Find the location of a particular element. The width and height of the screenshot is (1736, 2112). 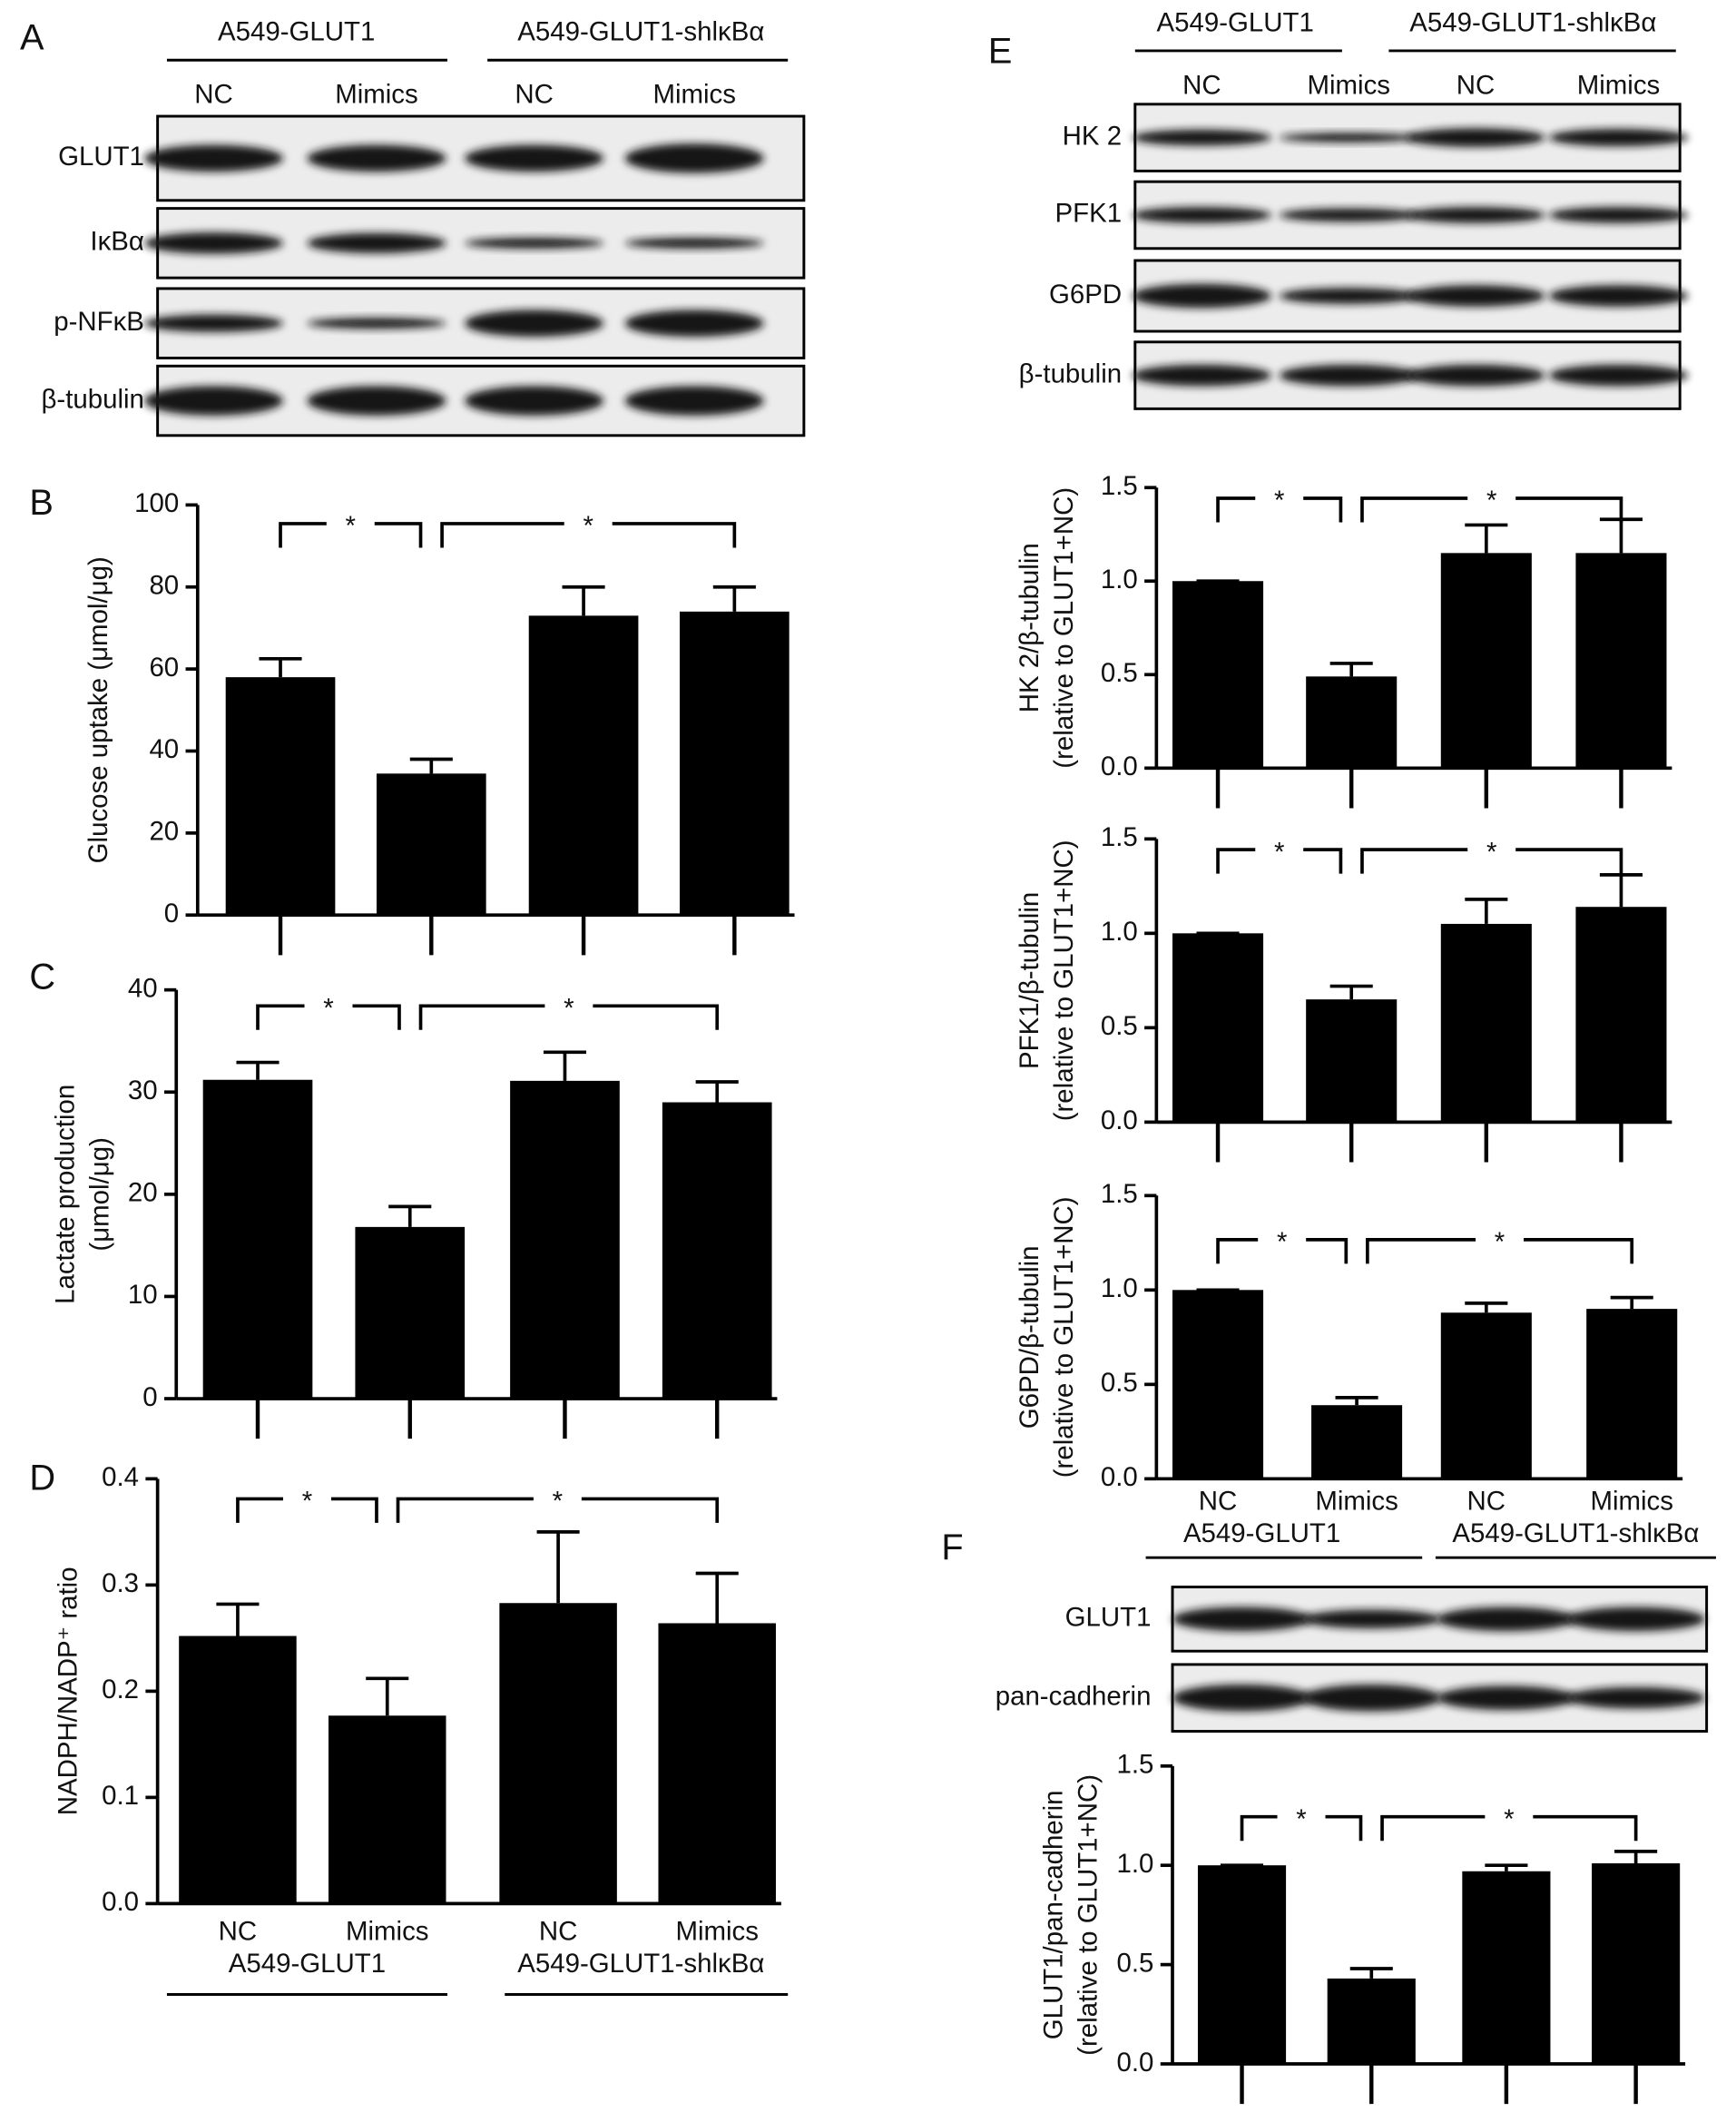

y-tick-label: 0.1 is located at coordinates (121, 1796).